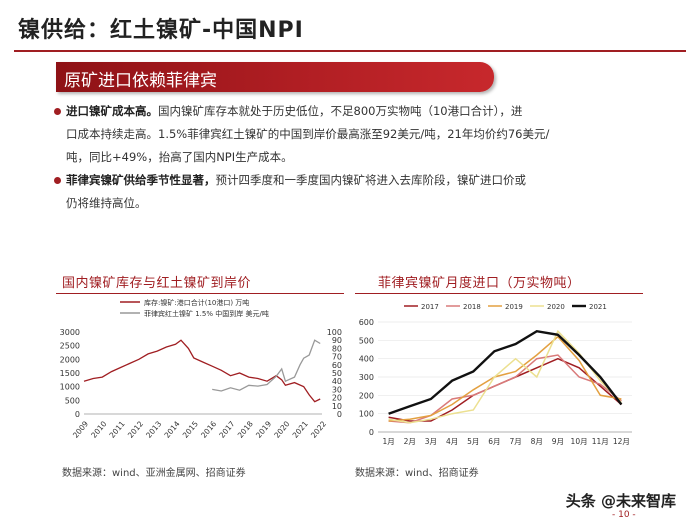 The image size is (700, 525). I want to click on legend-label-2: 菲律宾红土镍矿 1.5% 中国到岸 美元/吨, so click(206, 313).